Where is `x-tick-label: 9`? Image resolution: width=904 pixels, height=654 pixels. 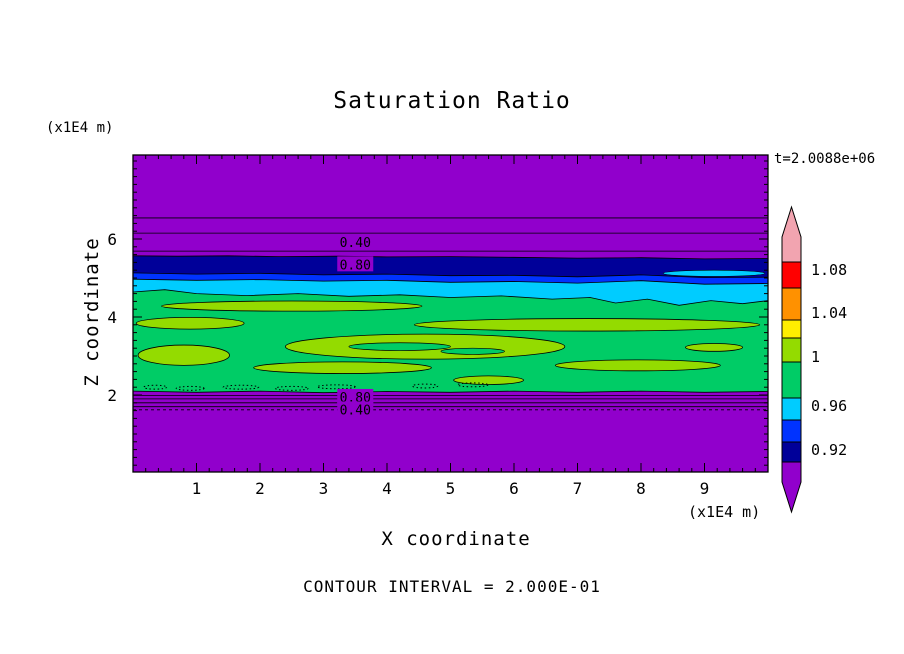
x-tick-label: 9 is located at coordinates (705, 488).